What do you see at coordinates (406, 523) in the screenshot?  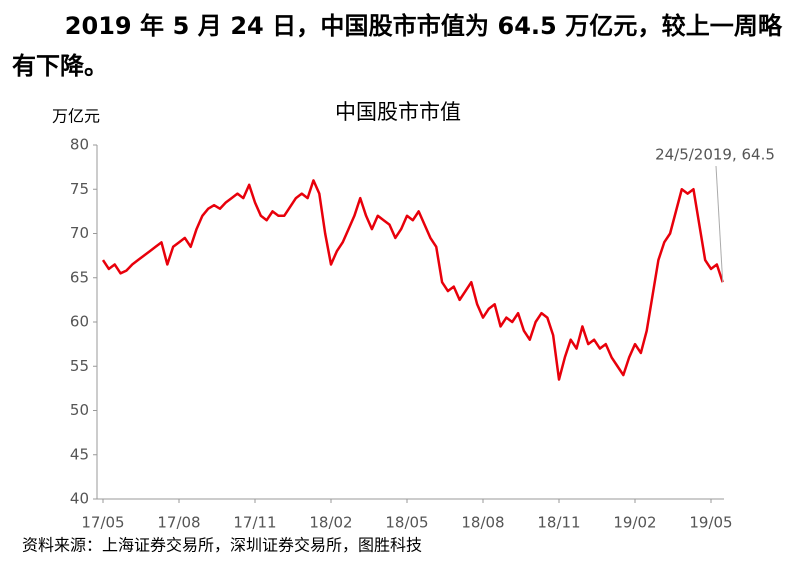 I see `x-tick-label: 18/05` at bounding box center [406, 523].